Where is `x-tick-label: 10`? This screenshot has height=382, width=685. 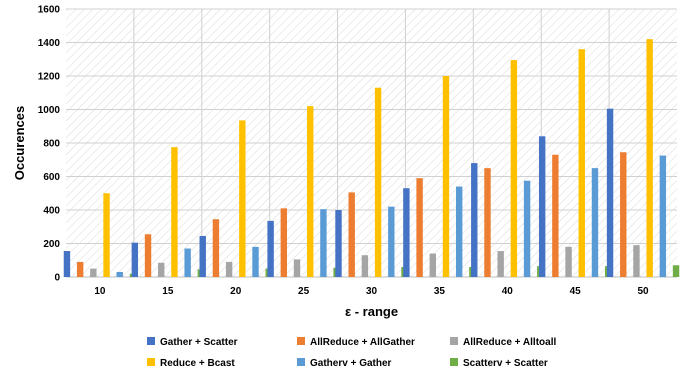
x-tick-label: 10 is located at coordinates (100, 291).